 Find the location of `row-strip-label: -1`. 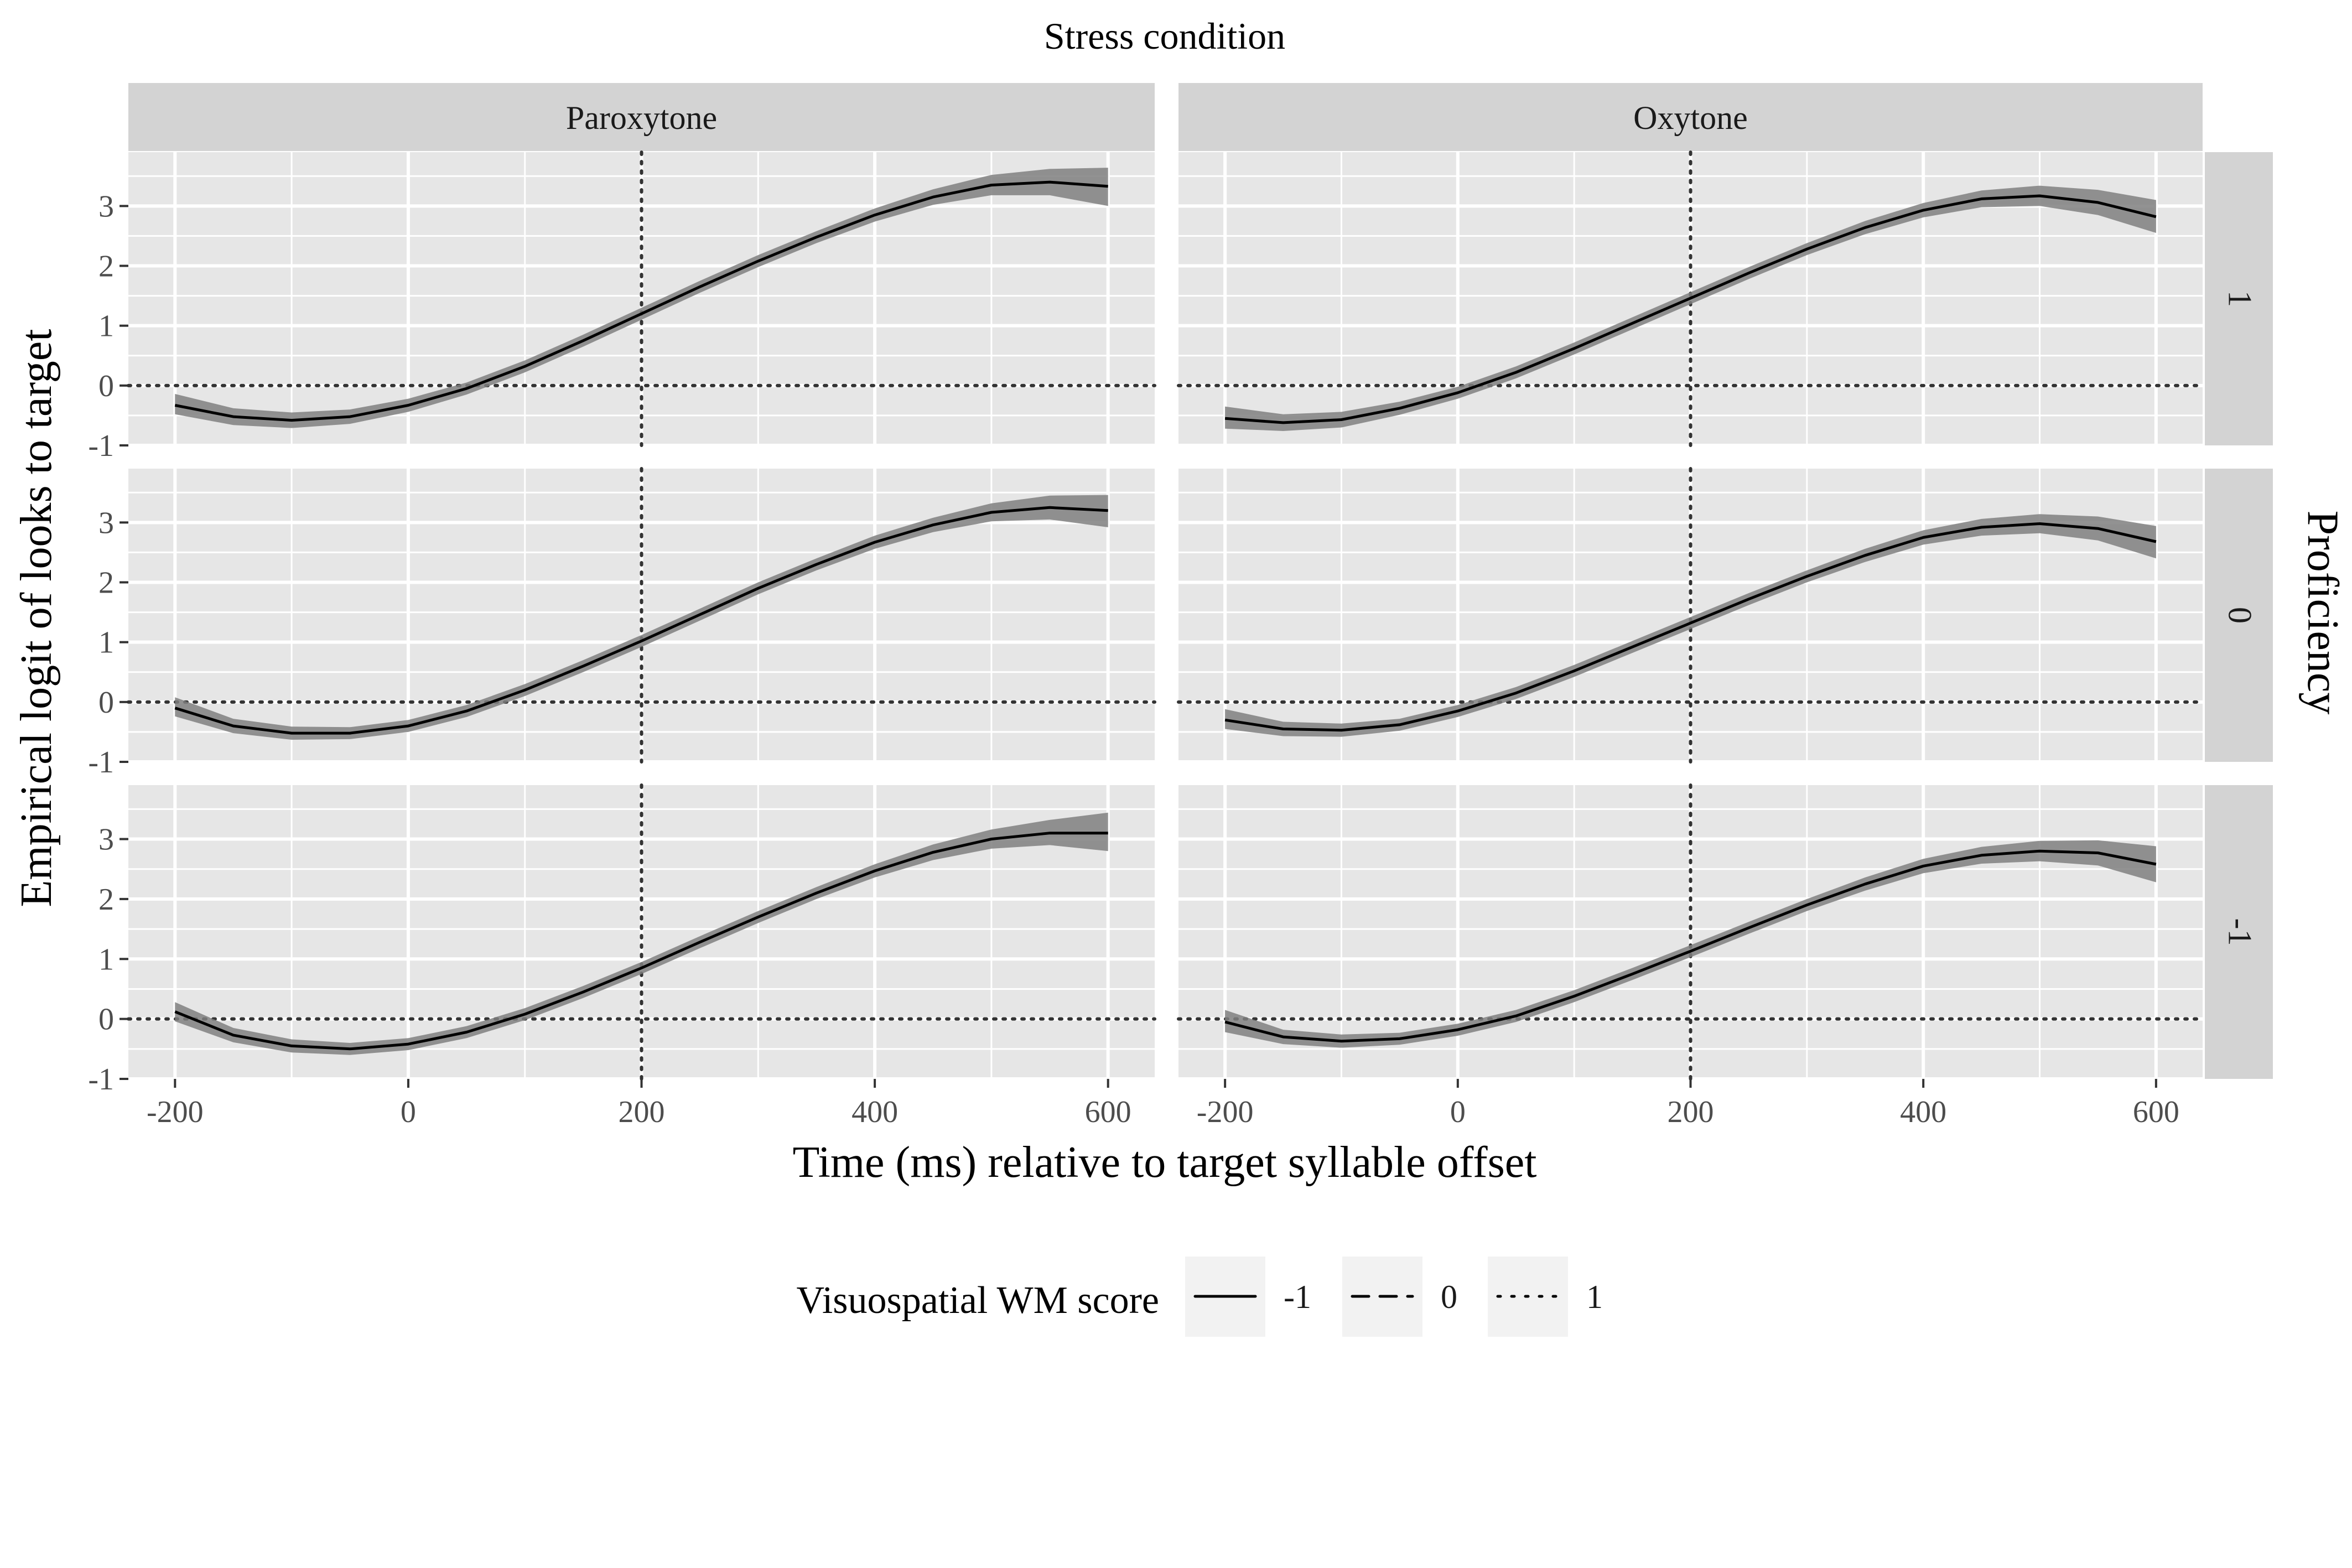

row-strip-label: -1 is located at coordinates (2240, 932).